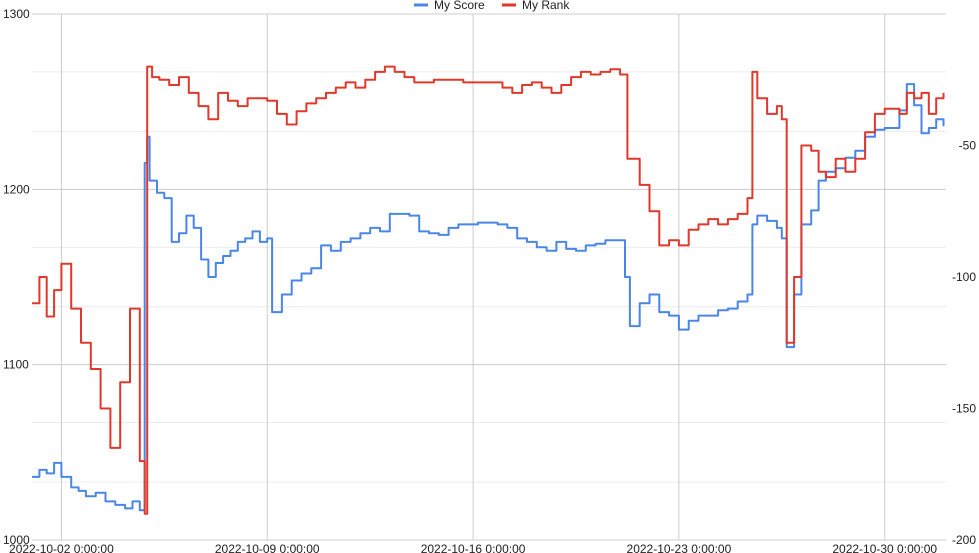 The width and height of the screenshot is (979, 553). I want to click on left-tick-label: 1200, so click(16, 189).